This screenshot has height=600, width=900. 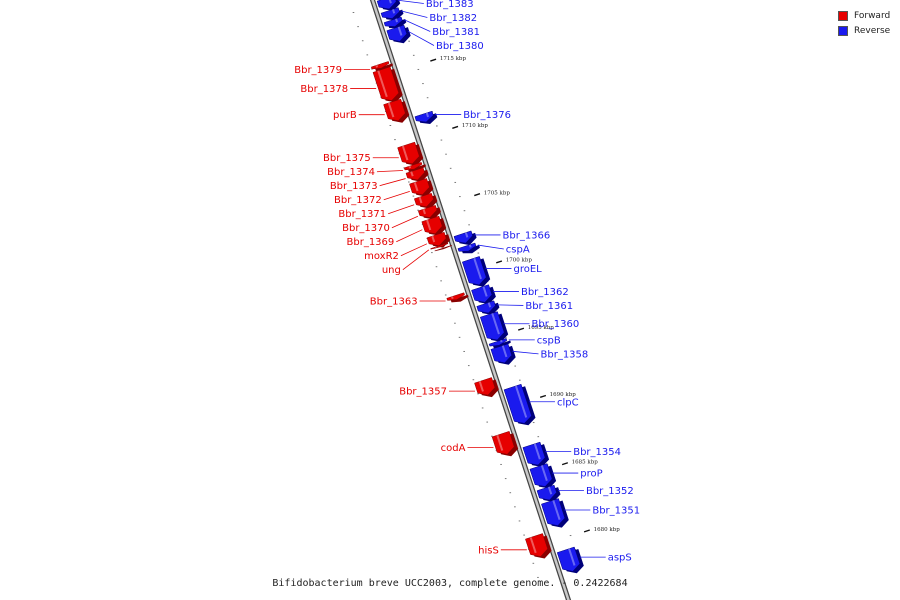 I want to click on gene-label-bbr_1358: Bbr_1358, so click(x=565, y=354).